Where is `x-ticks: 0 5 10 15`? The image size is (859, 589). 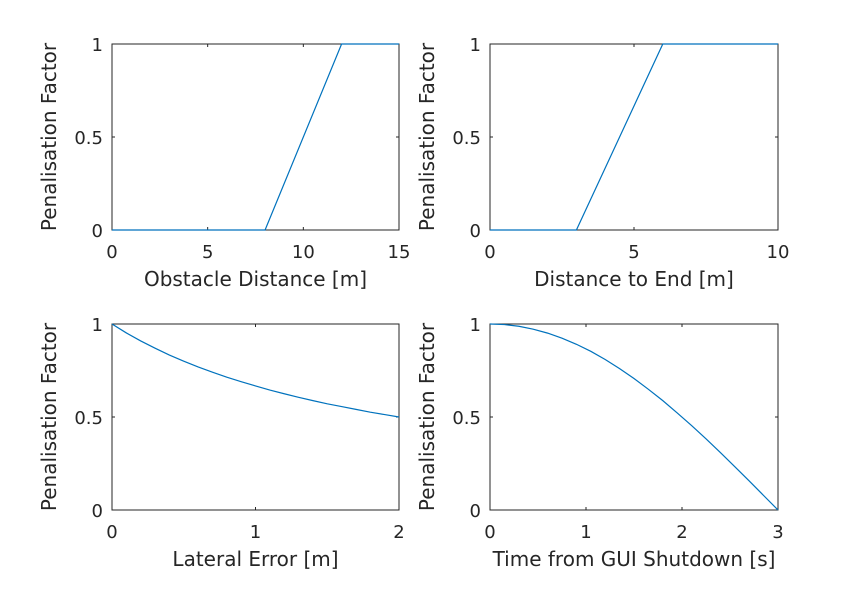 x-ticks: 0 5 10 15 is located at coordinates (258, 153).